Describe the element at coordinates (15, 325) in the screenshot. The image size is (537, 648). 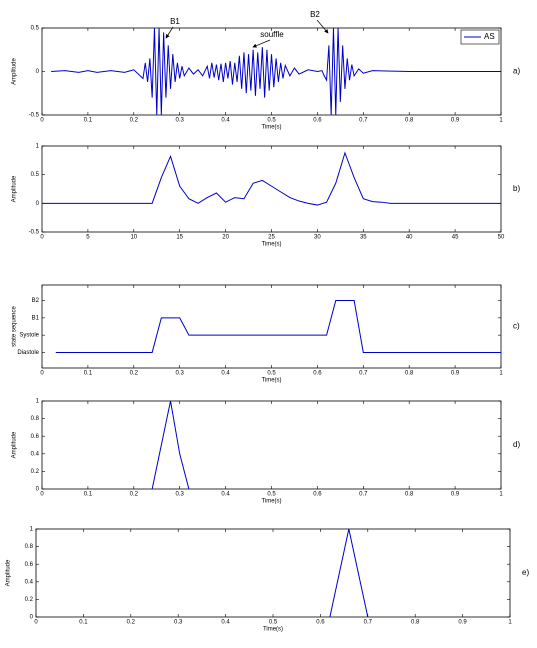
I see `y-axis-label: state sequence` at that location.